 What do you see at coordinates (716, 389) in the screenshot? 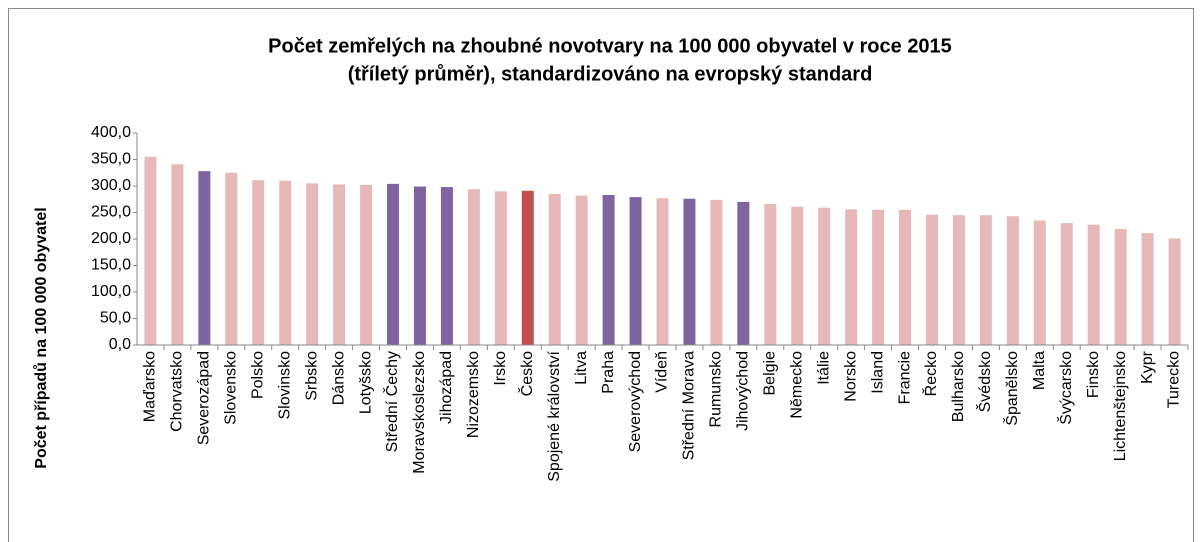
I see `x-tick-label: Rumunsko` at bounding box center [716, 389].